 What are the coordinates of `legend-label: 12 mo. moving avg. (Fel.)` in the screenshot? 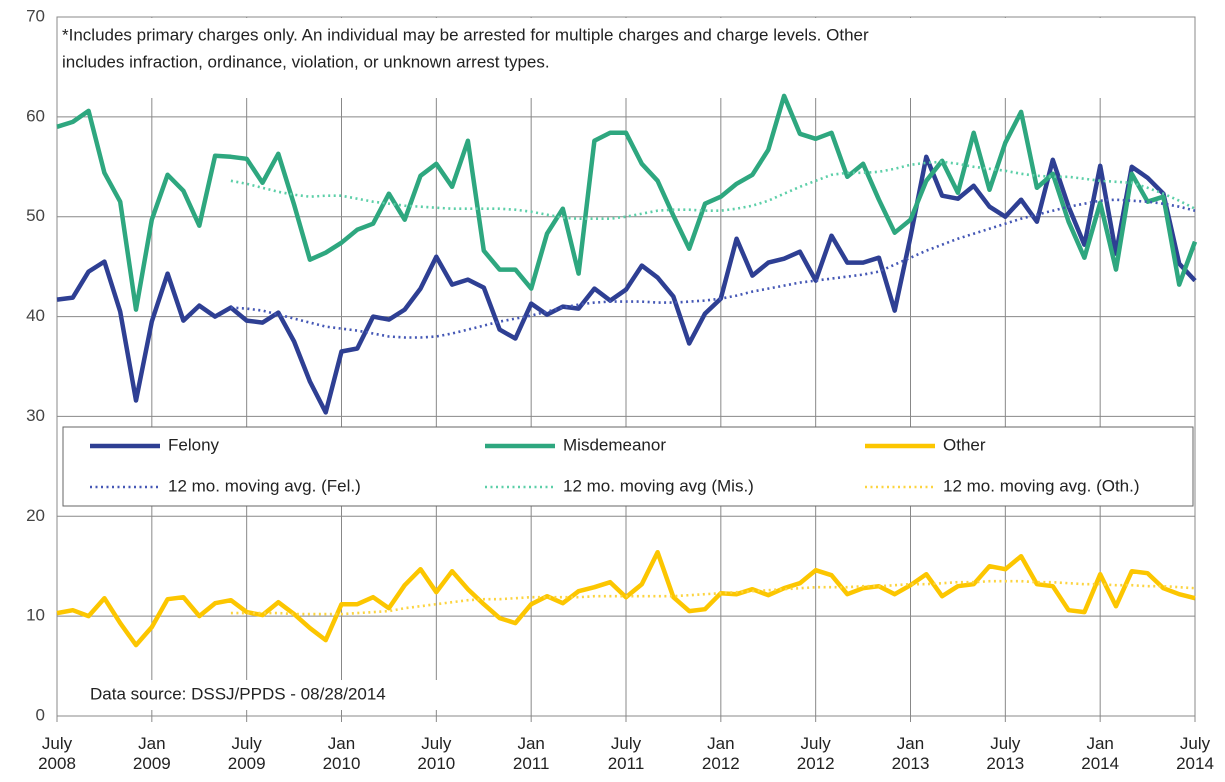 It's located at (264, 485).